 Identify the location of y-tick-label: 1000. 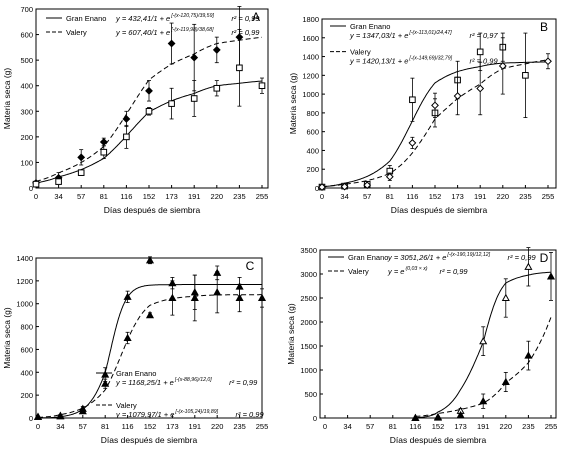
(310, 94).